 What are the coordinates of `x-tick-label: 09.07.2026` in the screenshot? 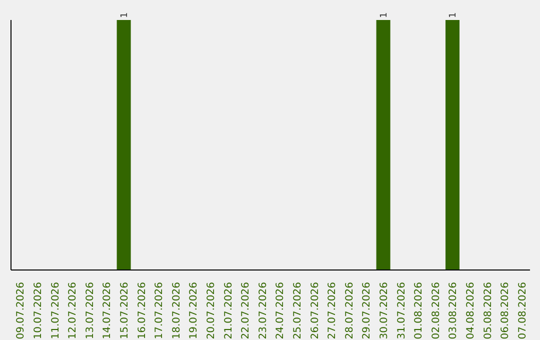 It's located at (21, 311).